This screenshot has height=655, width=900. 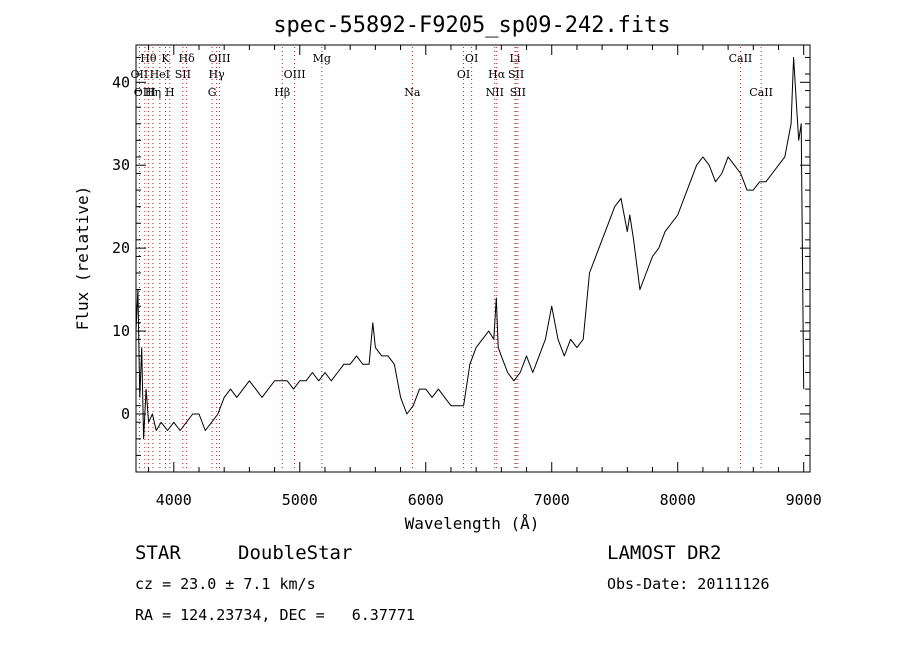 I want to click on ra-dec-coordinates: RA = 124.23734, DEC = 6.37771, so click(x=275, y=615).